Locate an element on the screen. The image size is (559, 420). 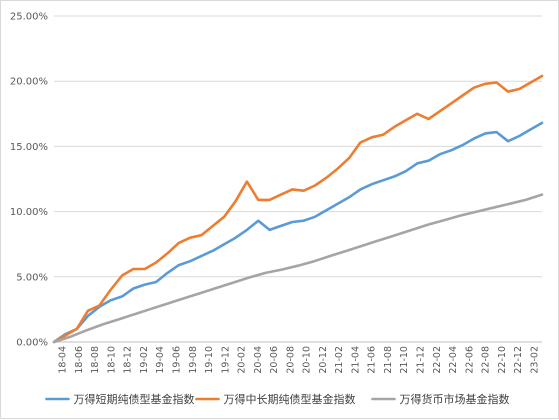
x-tick-label: 19-10 is located at coordinates (209, 360).